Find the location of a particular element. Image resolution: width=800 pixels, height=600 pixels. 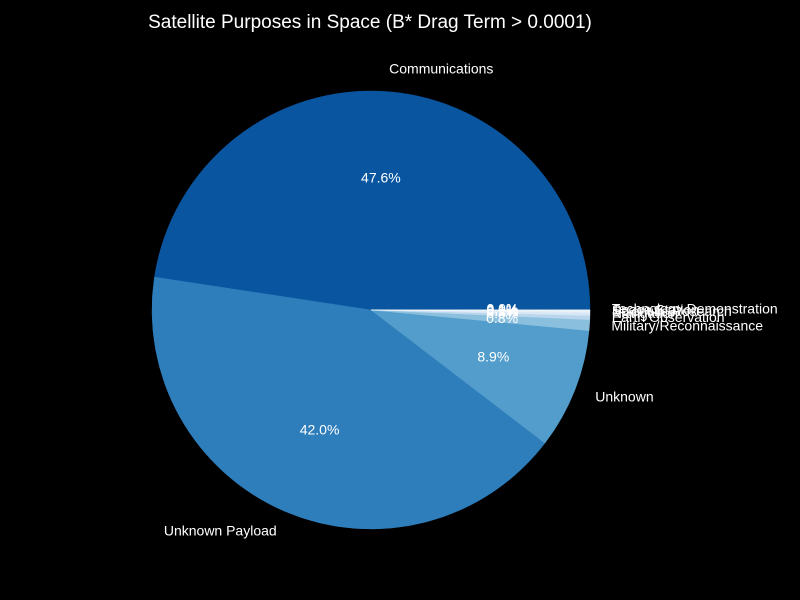

slice-label-navigation: Navigation is located at coordinates (645, 313).